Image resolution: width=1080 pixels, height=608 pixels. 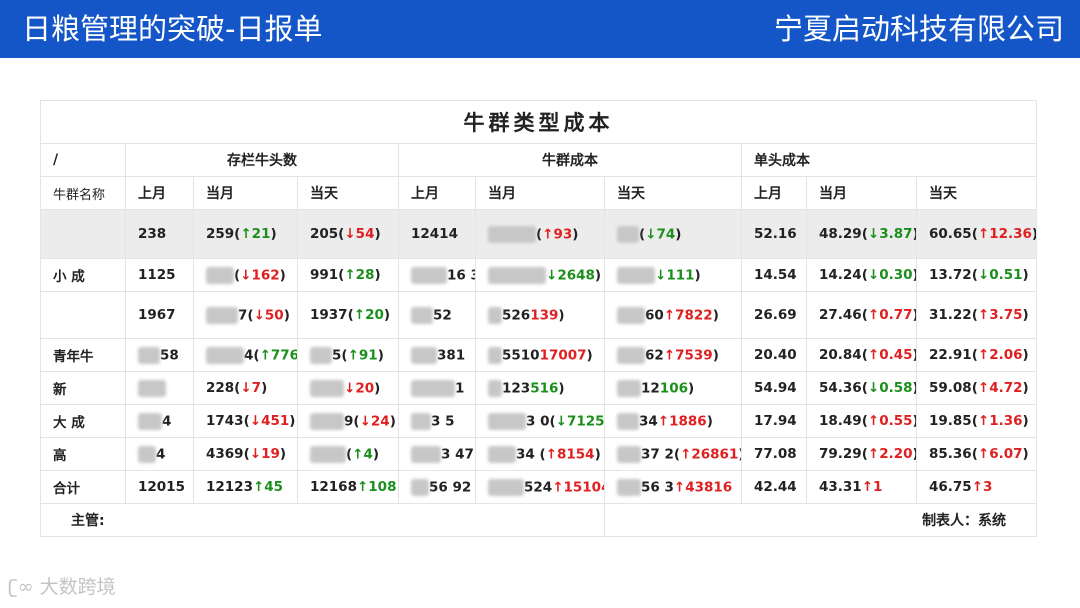 I want to click on value-main: 27.46(, so click(x=843, y=315).